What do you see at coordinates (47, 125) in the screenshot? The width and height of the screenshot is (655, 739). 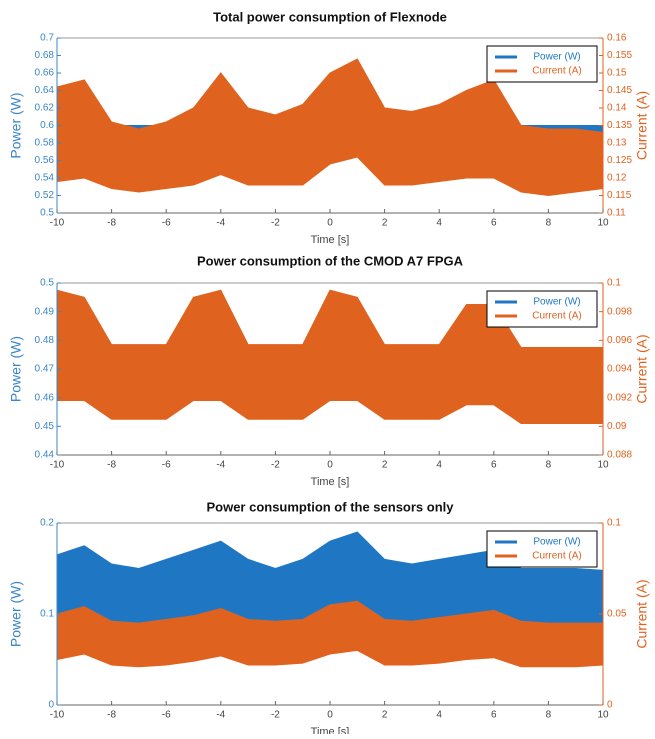 I see `y-tick-label: 0.6` at bounding box center [47, 125].